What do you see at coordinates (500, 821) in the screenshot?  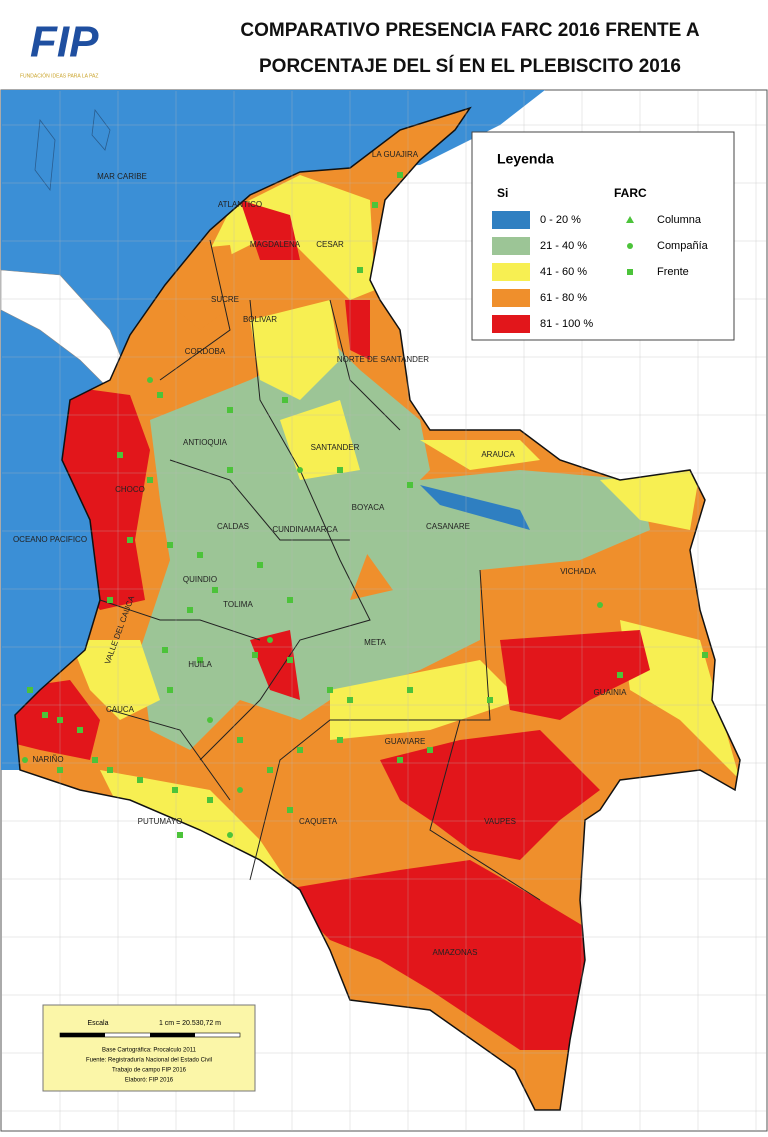 I see `map-label: VAUPES` at bounding box center [500, 821].